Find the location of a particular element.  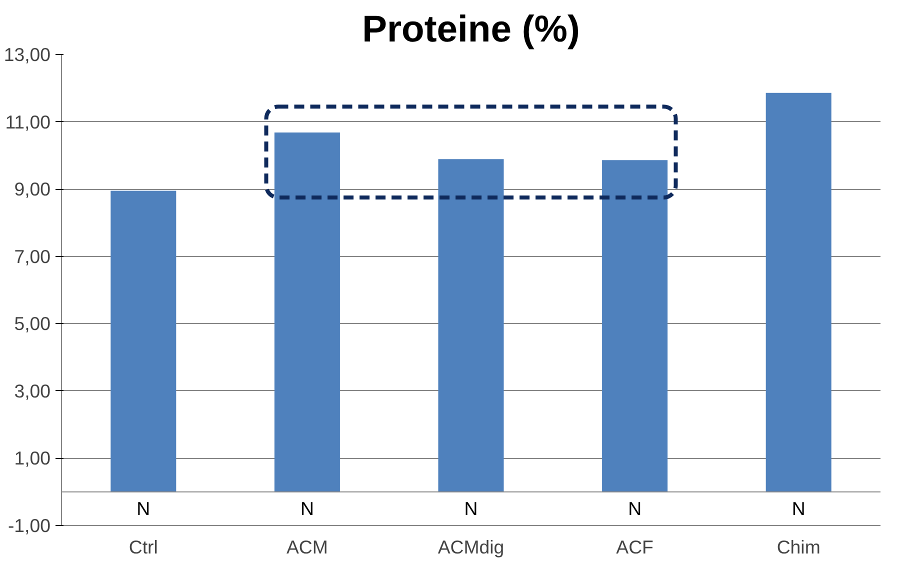

chart-title: Proteine (%) is located at coordinates (471, 29).